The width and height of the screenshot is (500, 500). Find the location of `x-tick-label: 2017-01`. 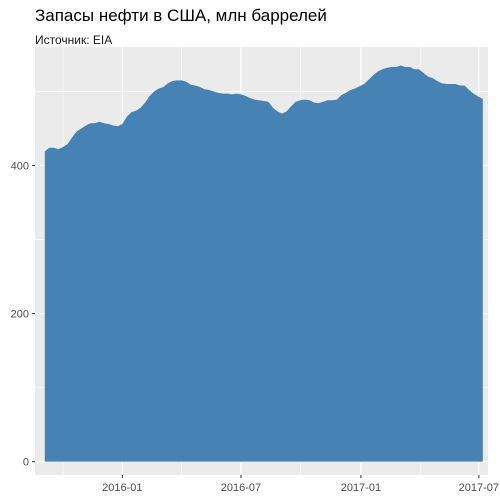

x-tick-label: 2017-01 is located at coordinates (361, 488).